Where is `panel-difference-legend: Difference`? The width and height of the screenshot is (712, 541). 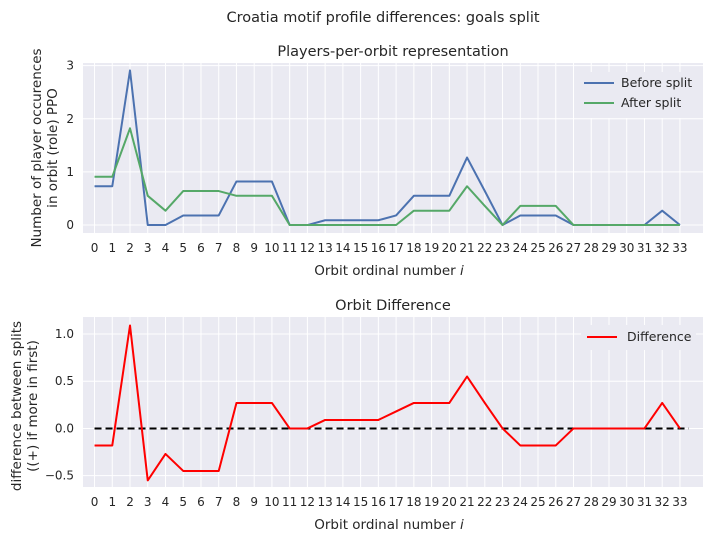 panel-difference-legend: Difference is located at coordinates (638, 337).